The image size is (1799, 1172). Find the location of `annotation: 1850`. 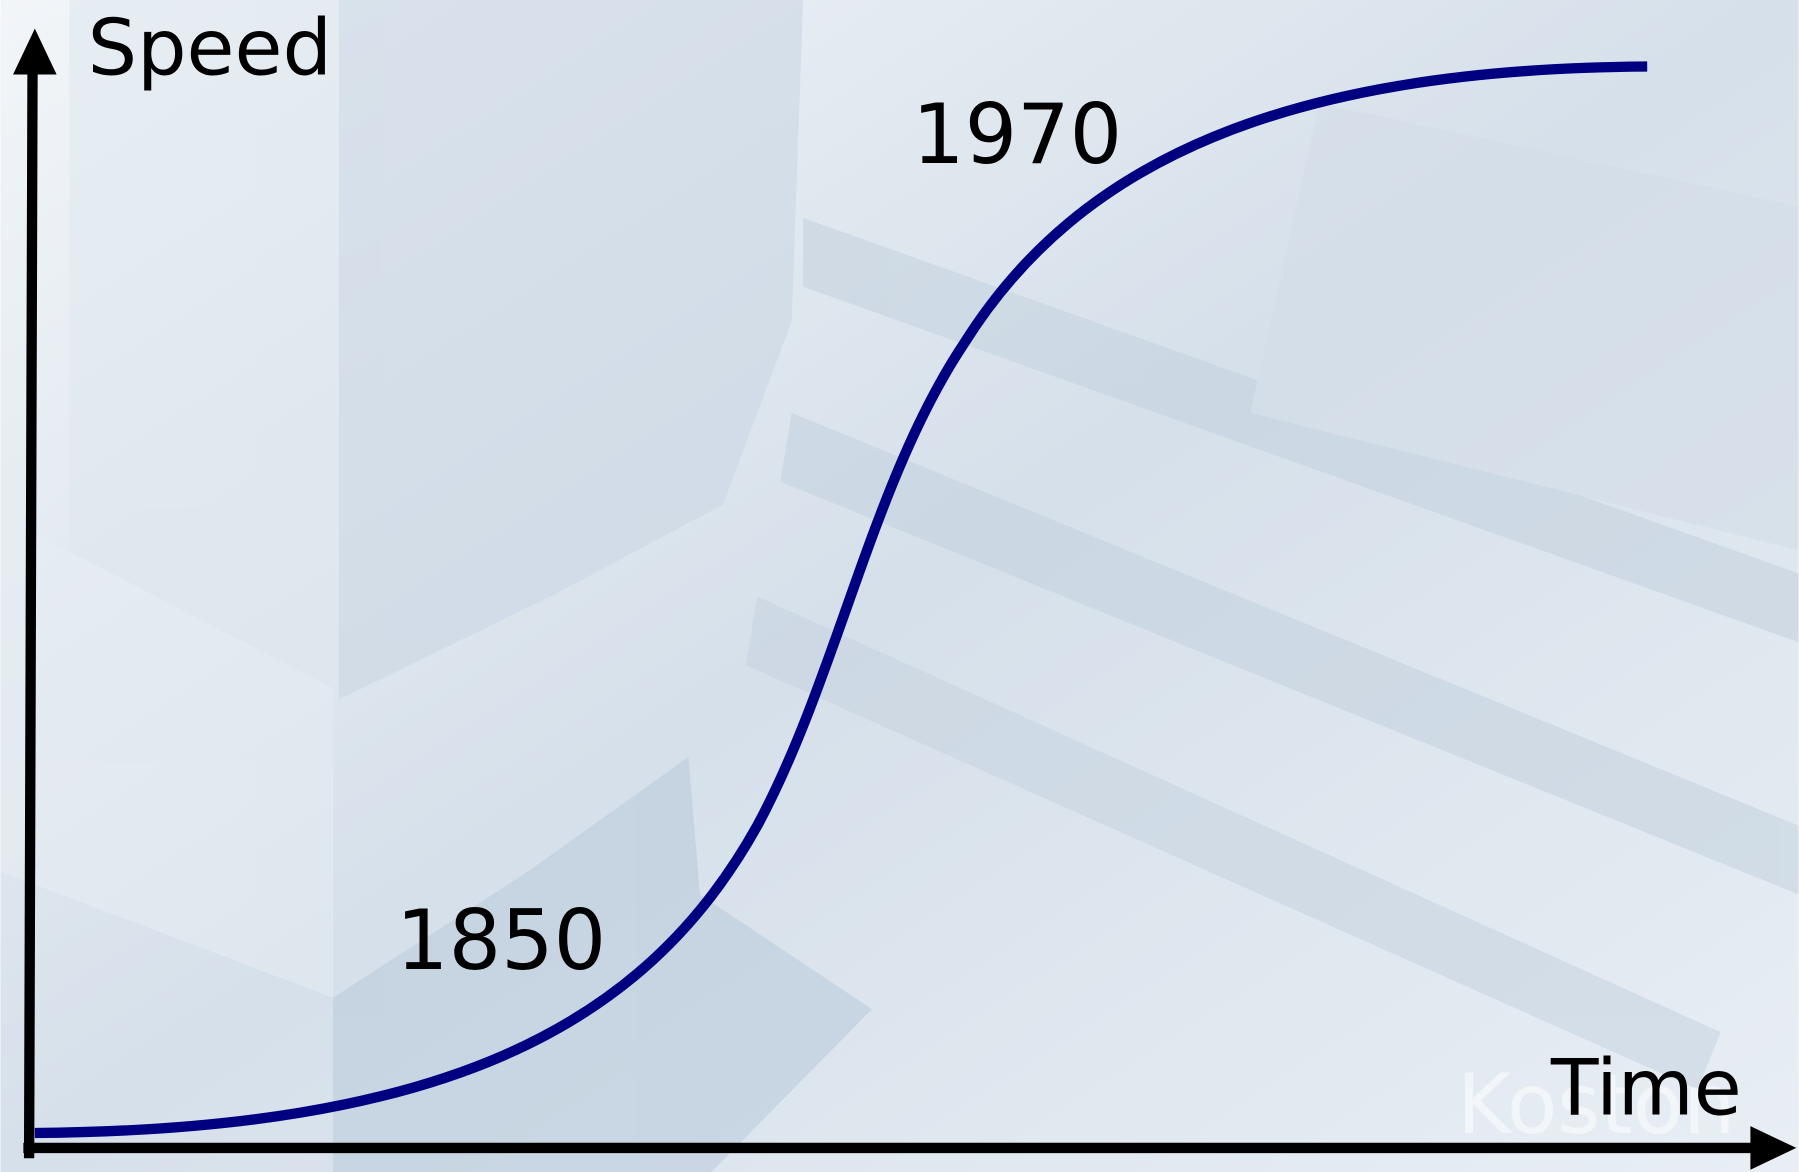

annotation: 1850 is located at coordinates (501, 941).